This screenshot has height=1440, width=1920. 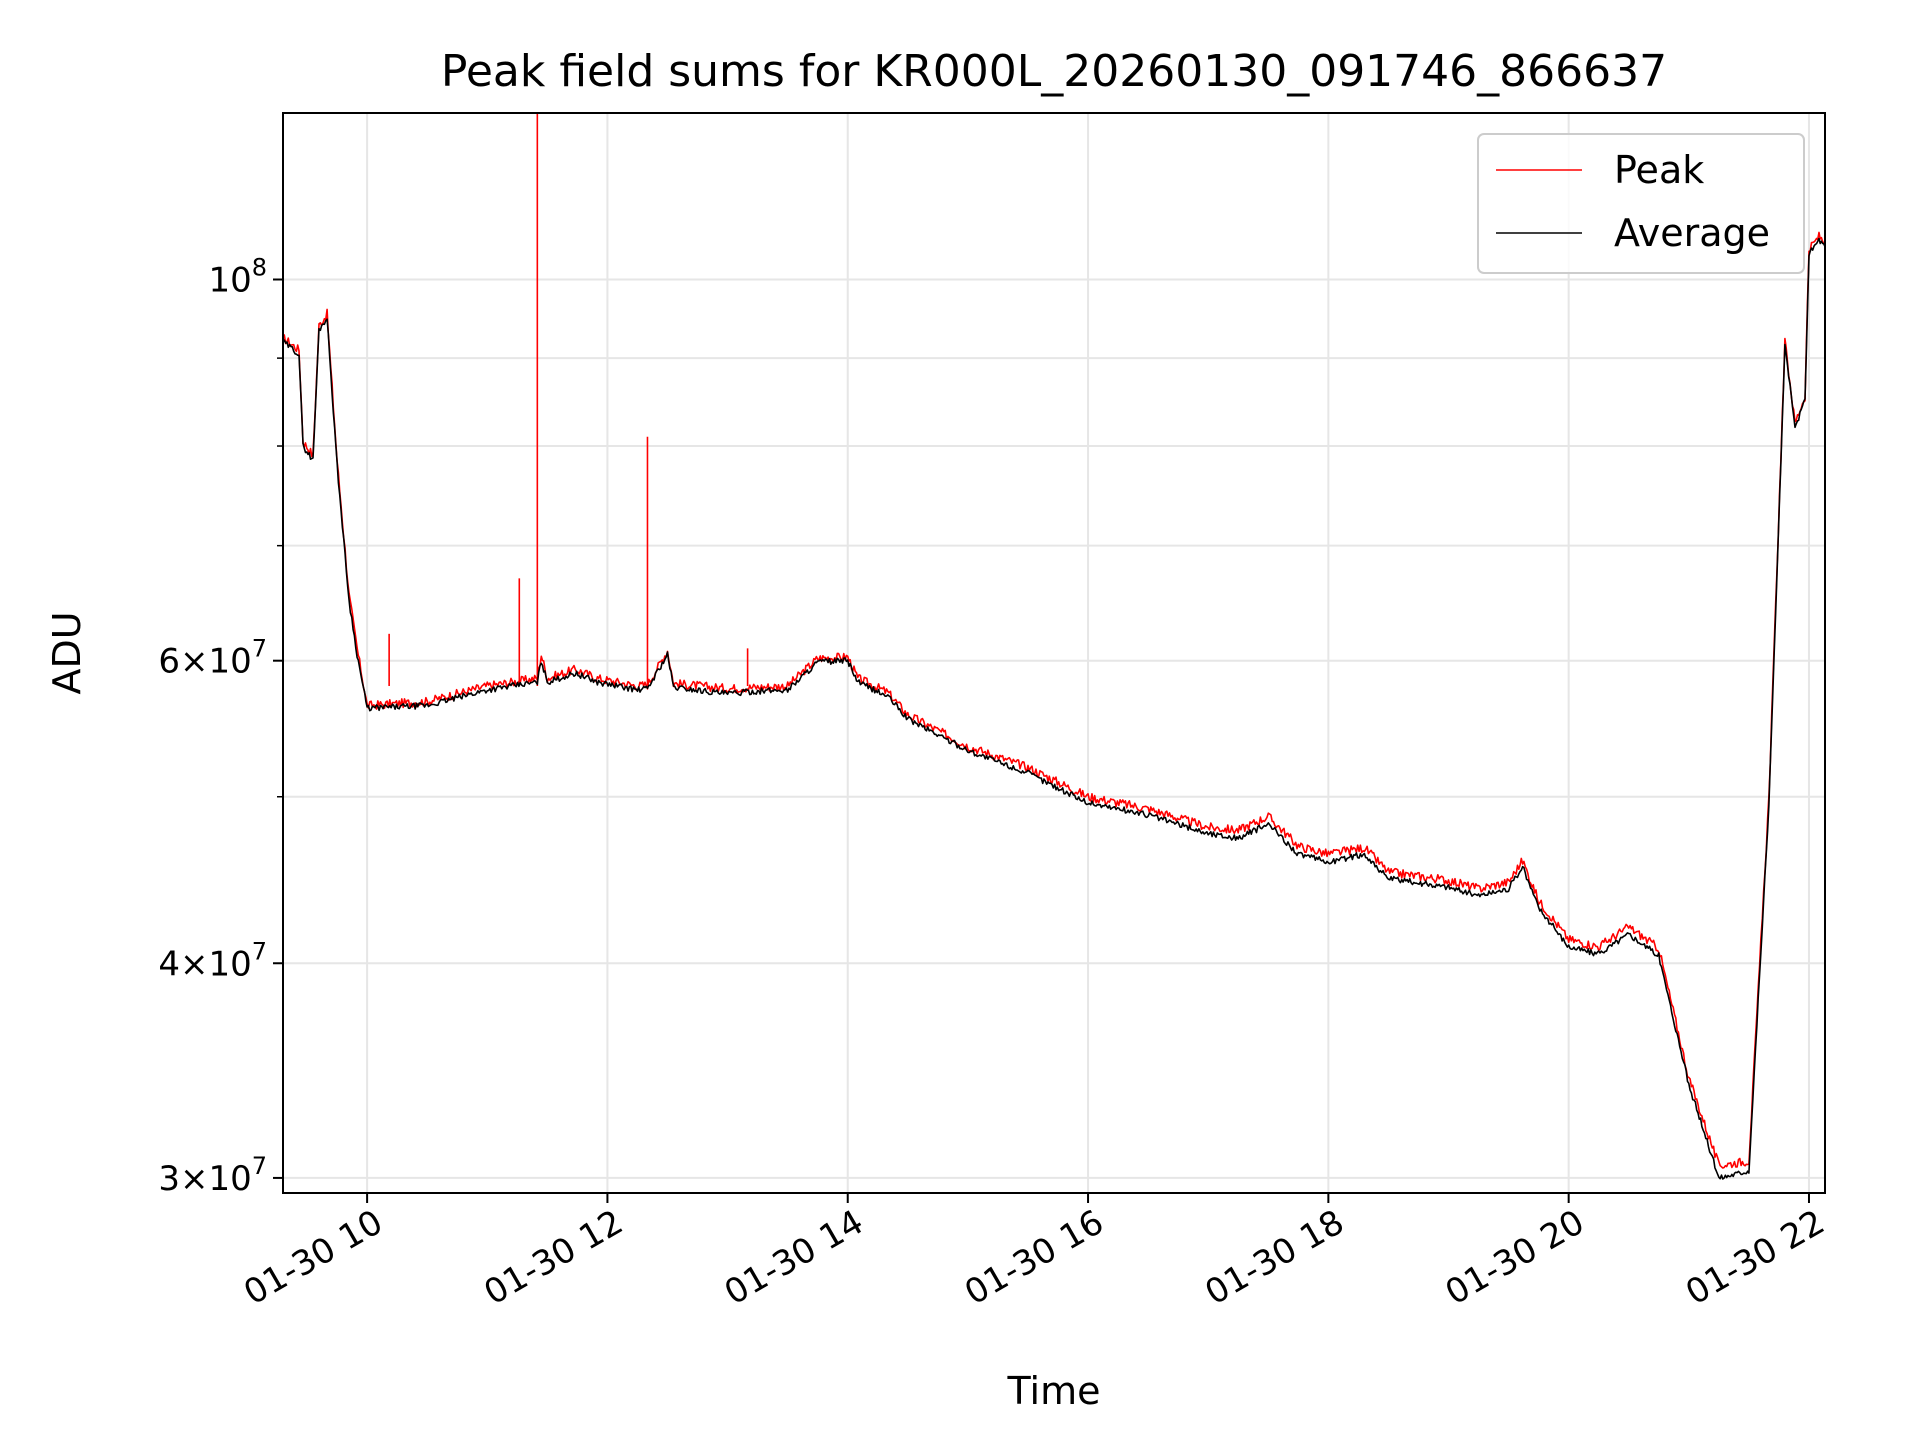 What do you see at coordinates (1692, 233) in the screenshot?
I see `legend-average-label: Average` at bounding box center [1692, 233].